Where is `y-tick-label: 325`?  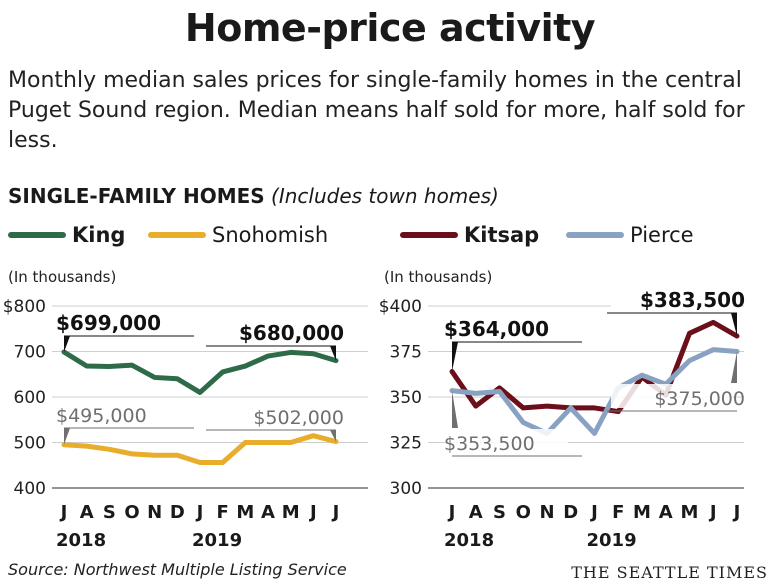
y-tick-label: 325 is located at coordinates (406, 444).